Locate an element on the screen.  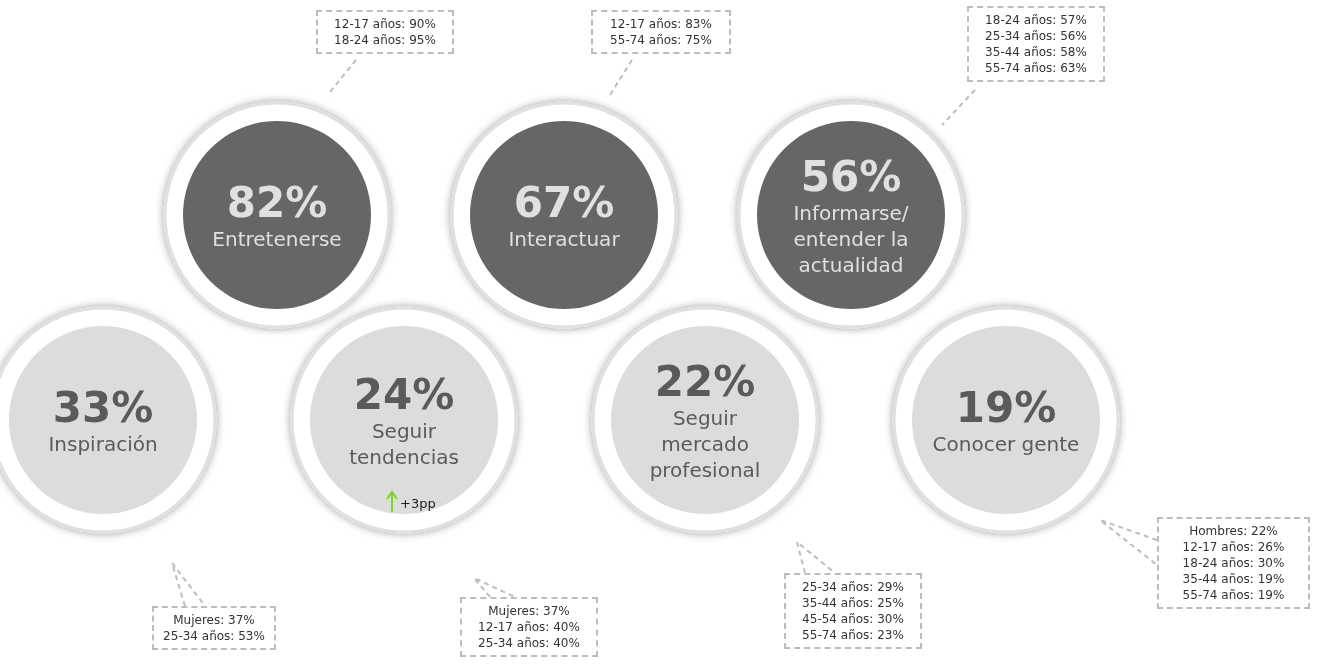
data-label: 19% is located at coordinates (1006, 407).